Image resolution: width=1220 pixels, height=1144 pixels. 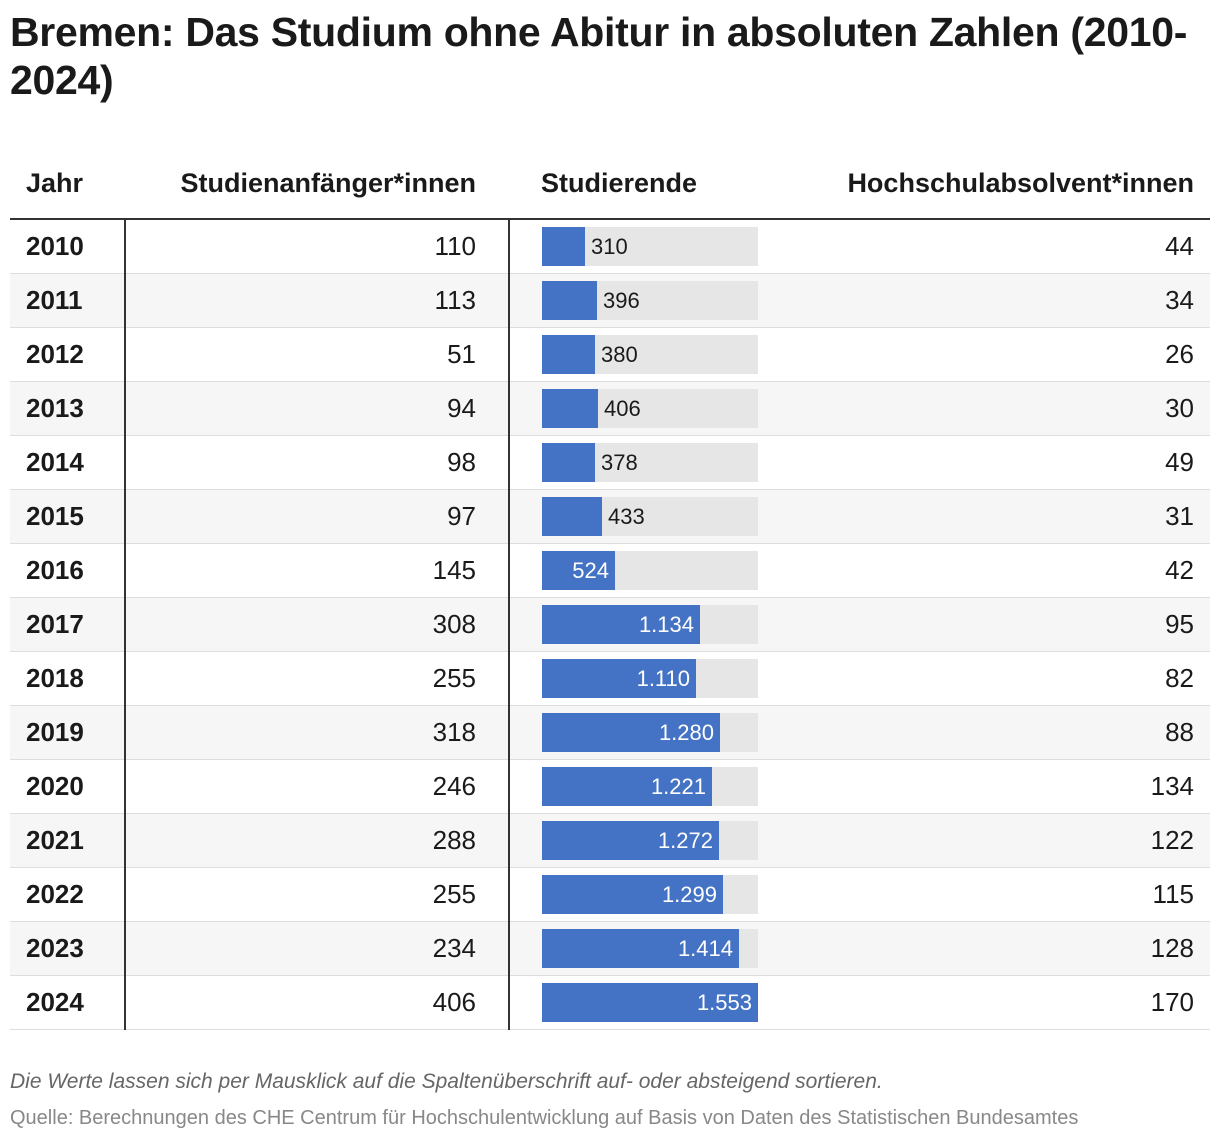 What do you see at coordinates (1172, 840) in the screenshot?
I see `graduates-cell: 122` at bounding box center [1172, 840].